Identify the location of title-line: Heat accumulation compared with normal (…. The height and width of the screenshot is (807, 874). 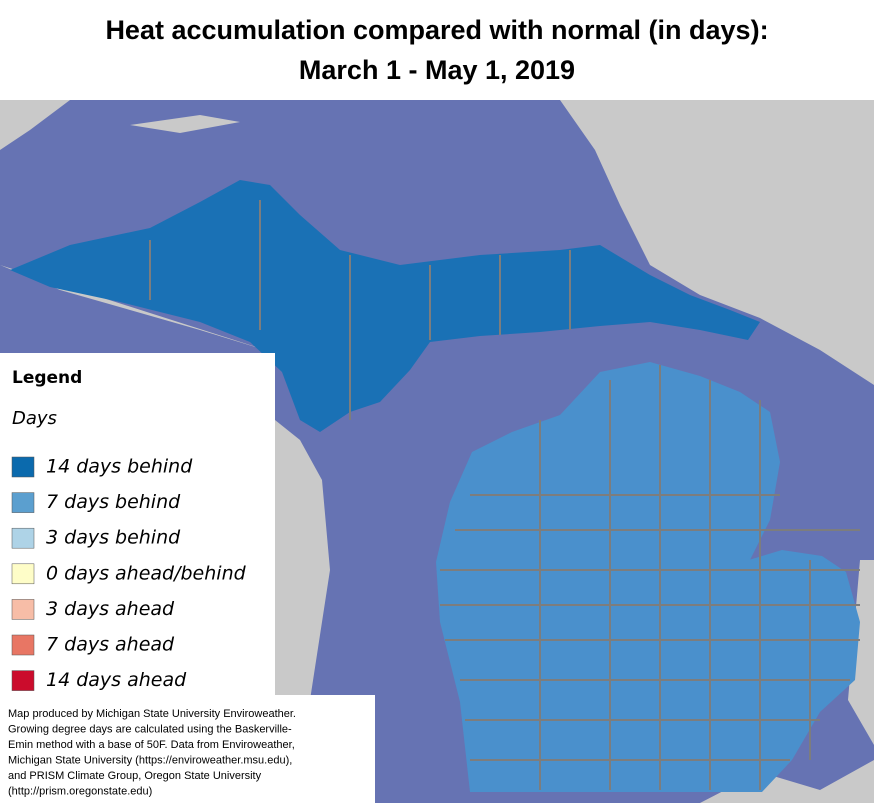
(436, 30).